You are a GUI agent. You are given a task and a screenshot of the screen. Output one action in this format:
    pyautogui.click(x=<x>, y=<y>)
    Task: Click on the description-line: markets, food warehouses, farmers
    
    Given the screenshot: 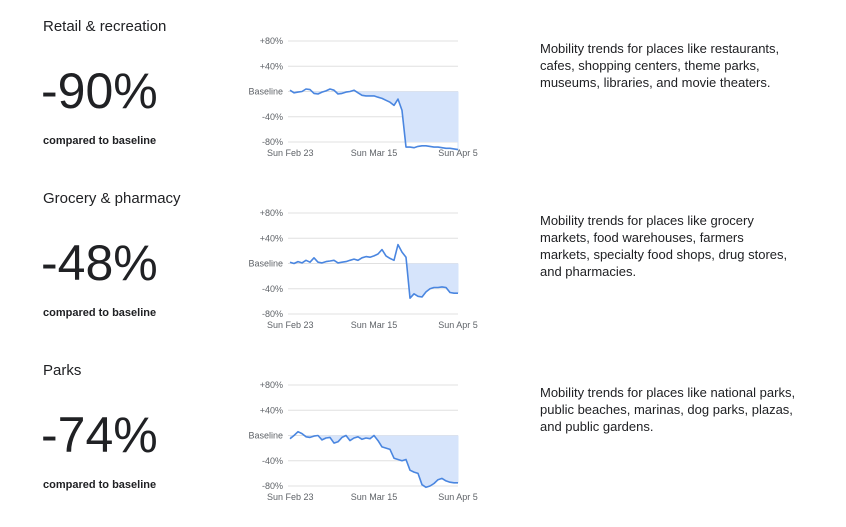 What is the action you would take?
    pyautogui.click(x=642, y=237)
    